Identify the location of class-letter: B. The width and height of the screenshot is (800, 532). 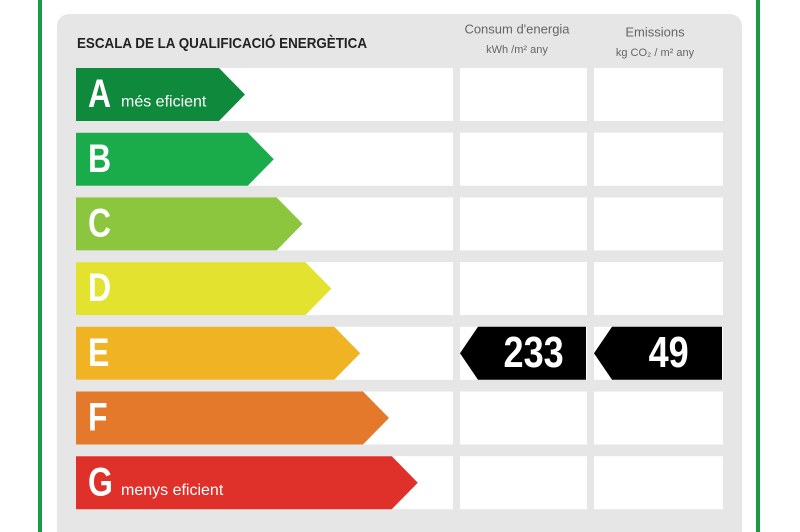
(99, 157).